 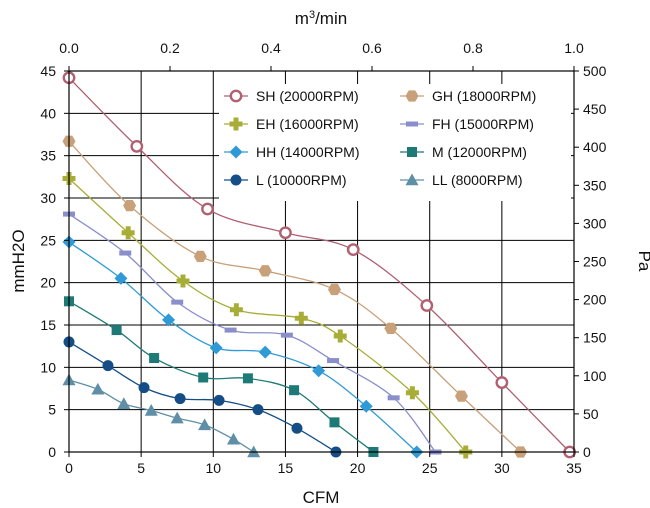 I want to click on legend-box, so click(x=395, y=142).